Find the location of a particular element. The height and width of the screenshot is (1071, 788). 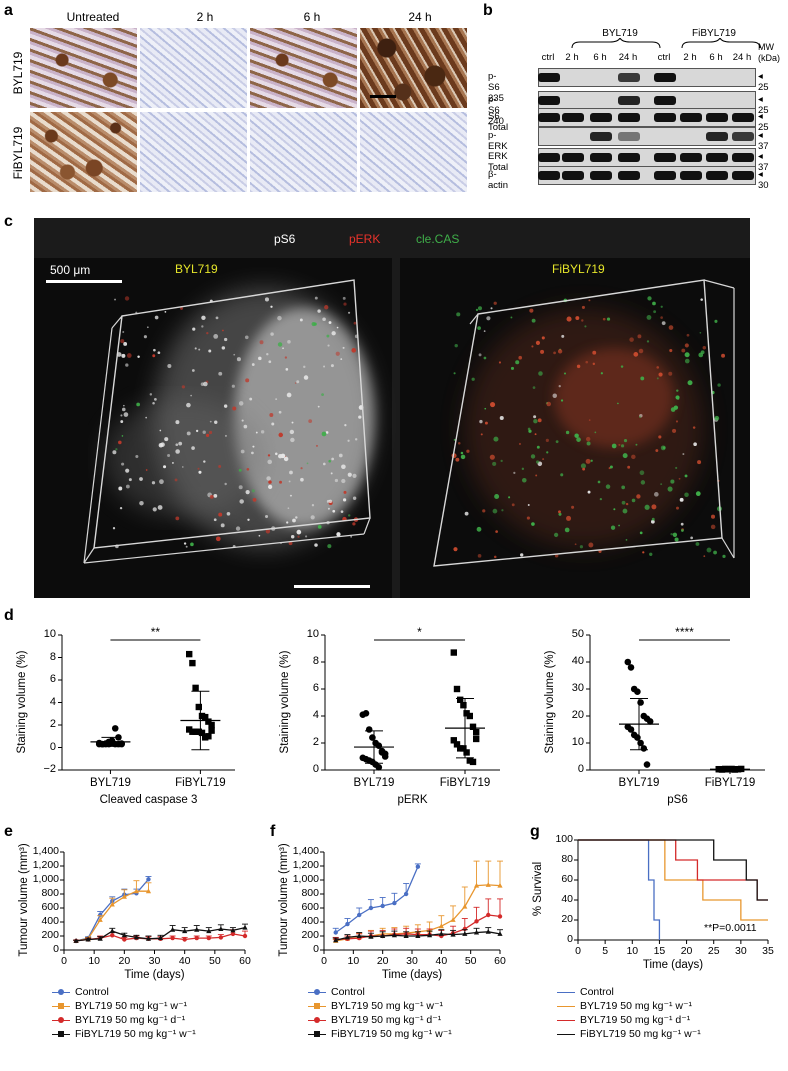

x-tick-label: 40 is located at coordinates (184, 961).